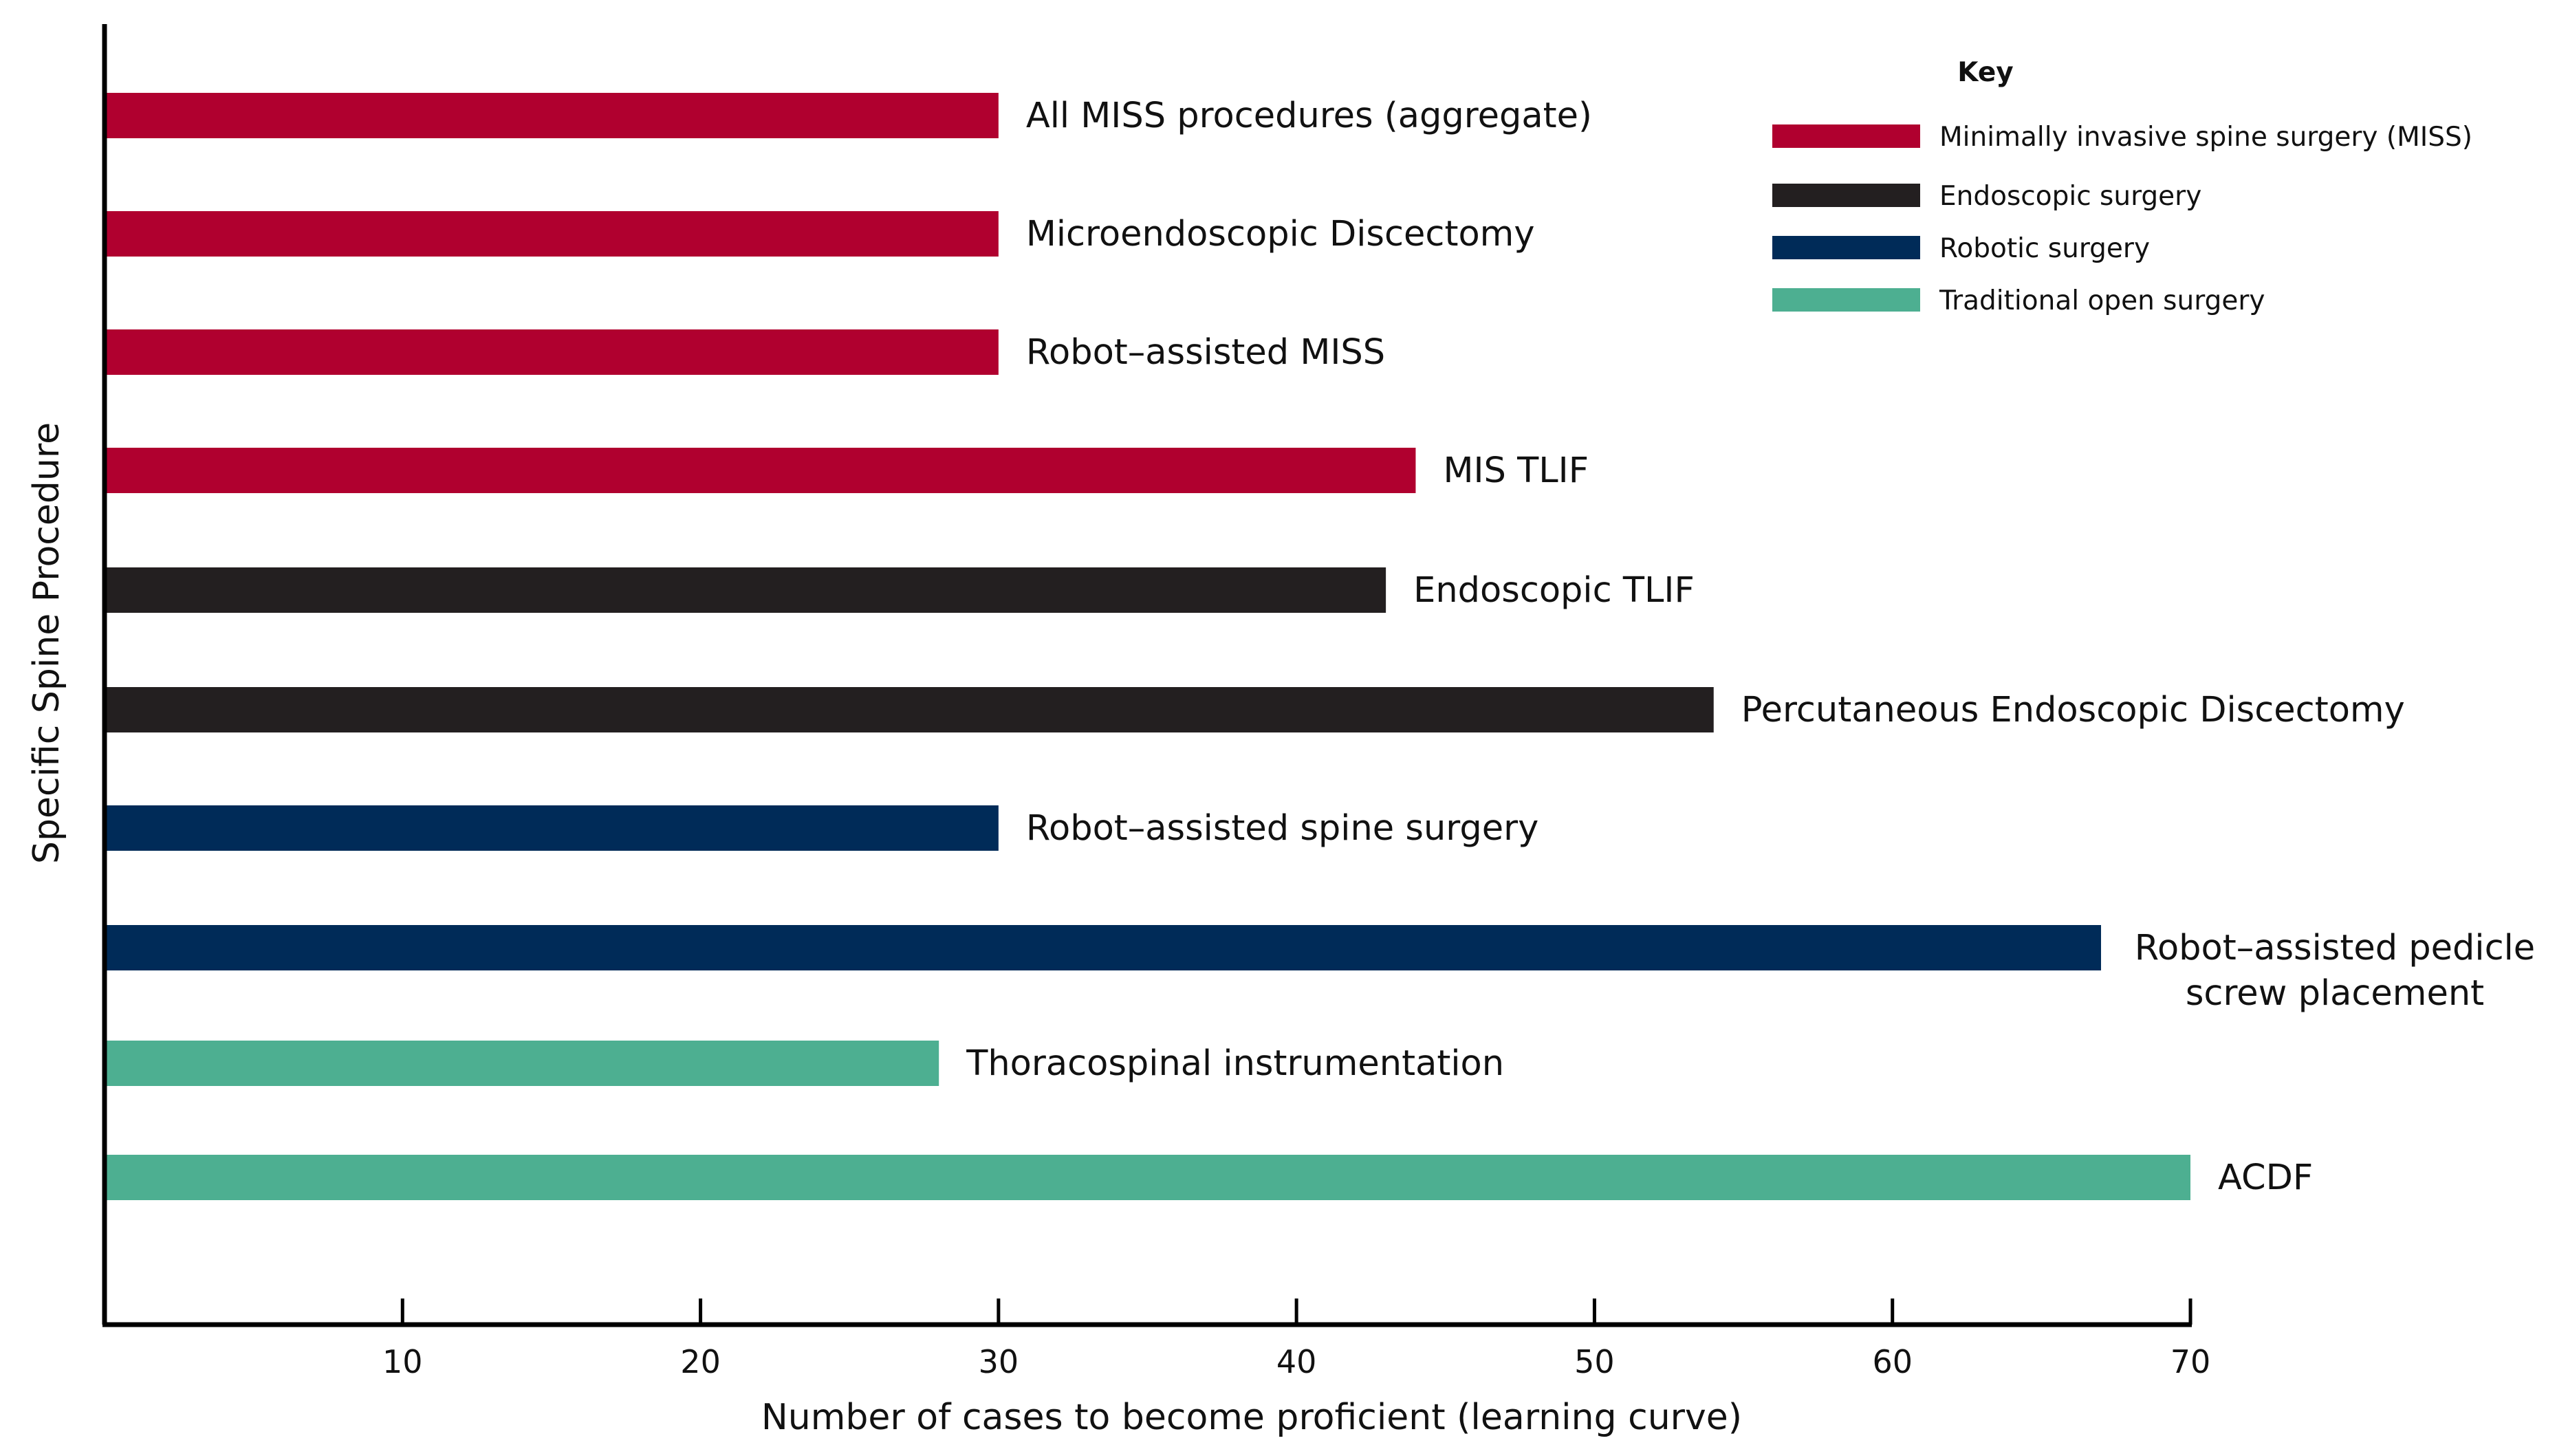 This screenshot has height=1456, width=2557. Describe the element at coordinates (1892, 1361) in the screenshot. I see `x-tick-label: 60` at that location.